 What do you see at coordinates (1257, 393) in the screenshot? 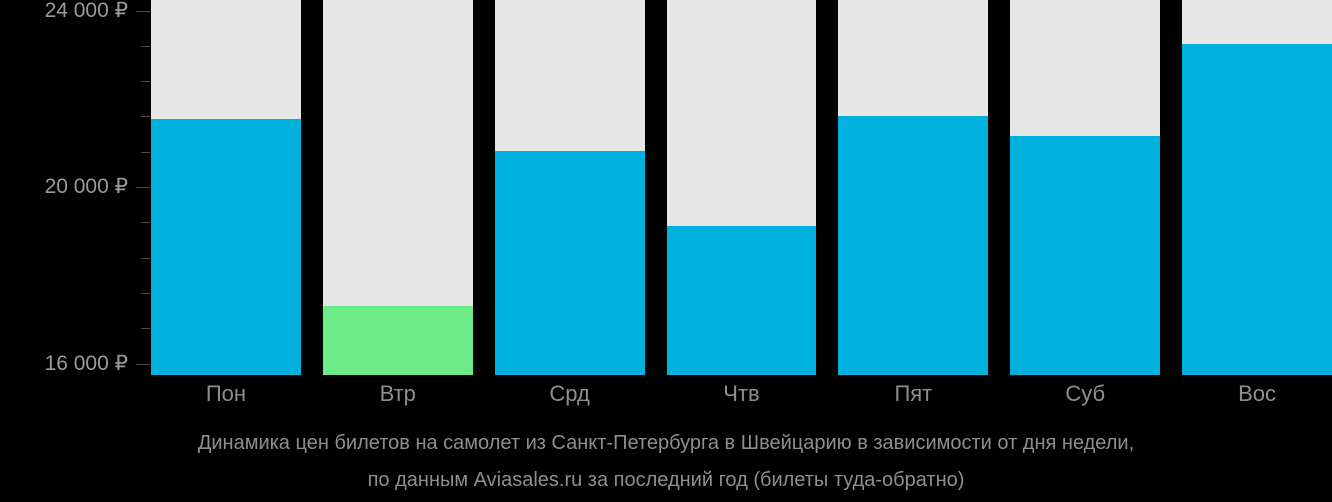
I see `x-axis-label: Вос` at bounding box center [1257, 393].